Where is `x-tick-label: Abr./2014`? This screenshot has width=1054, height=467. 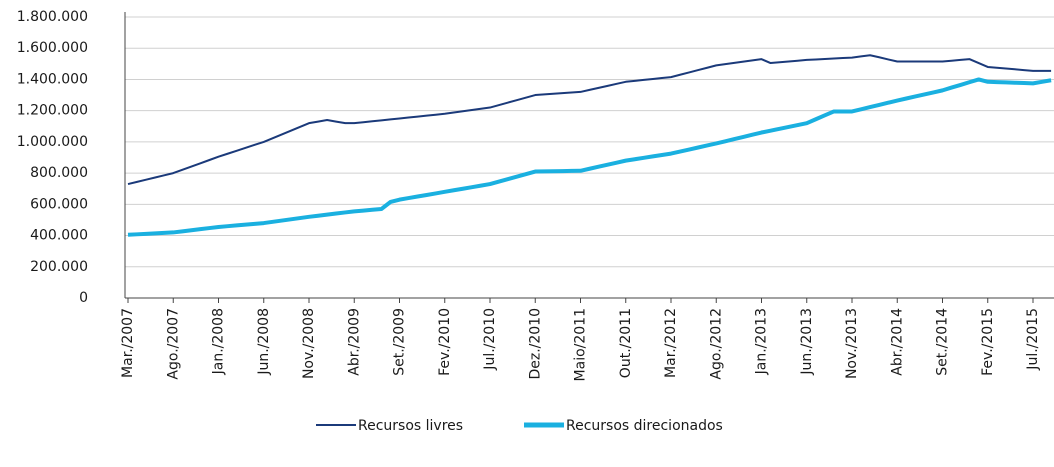 x-tick-label: Abr./2014 is located at coordinates (897, 342).